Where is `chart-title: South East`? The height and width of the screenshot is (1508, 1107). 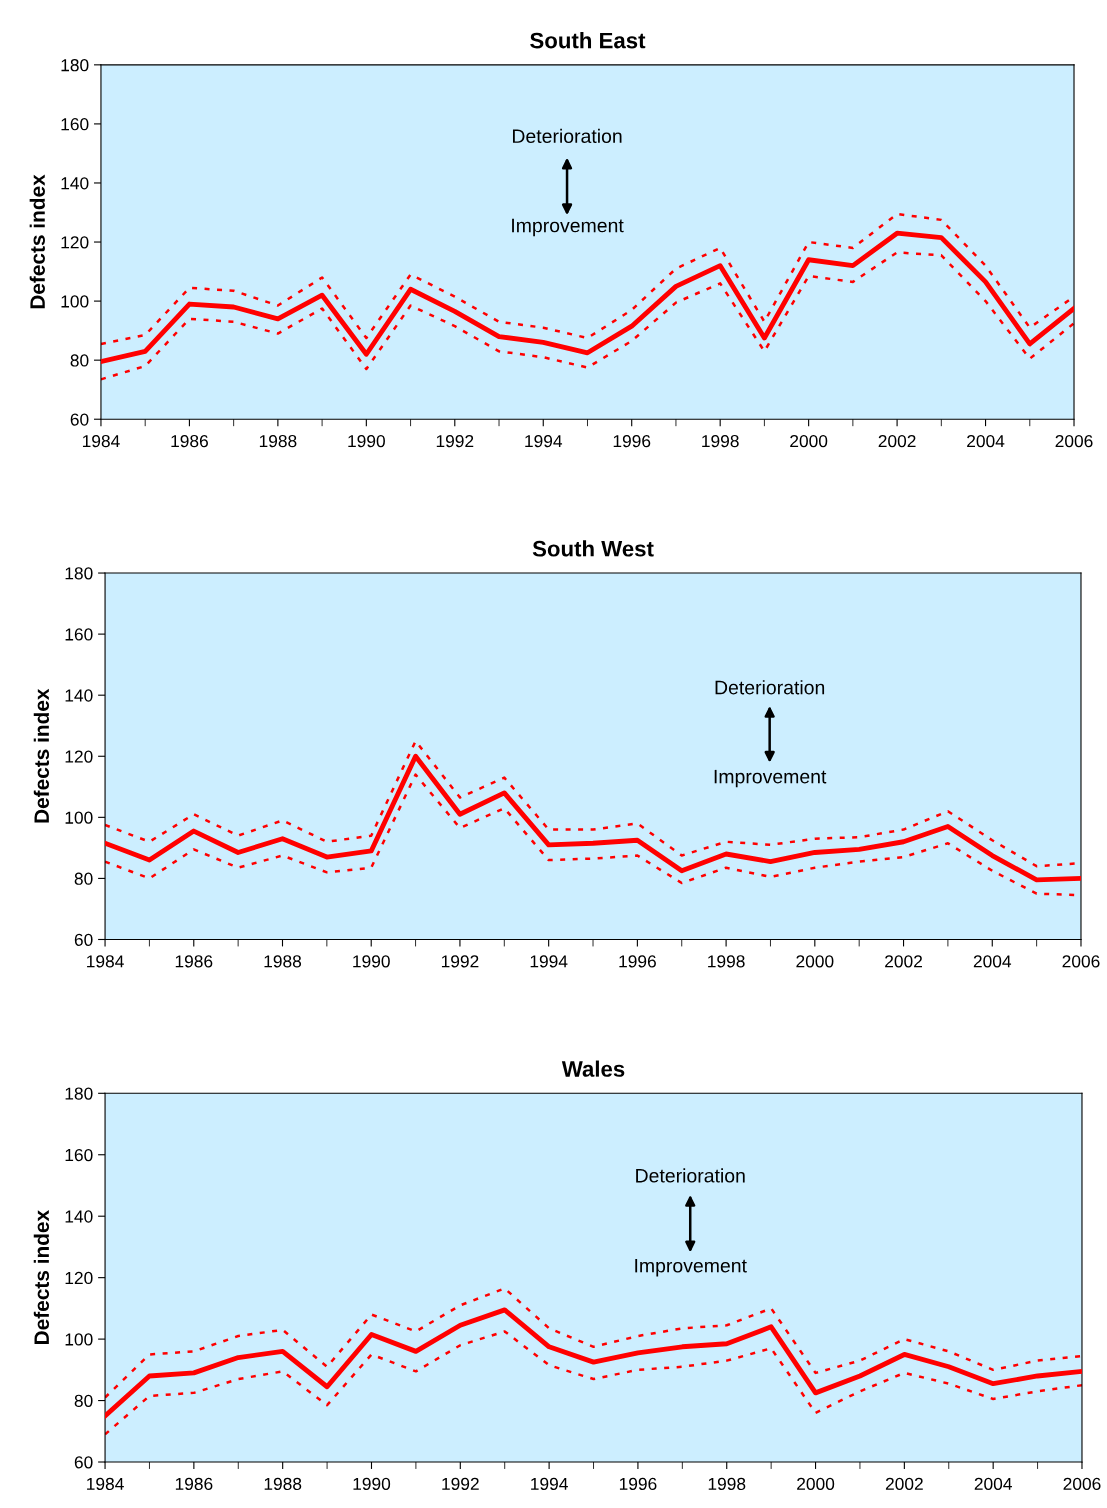 chart-title: South East is located at coordinates (588, 40).